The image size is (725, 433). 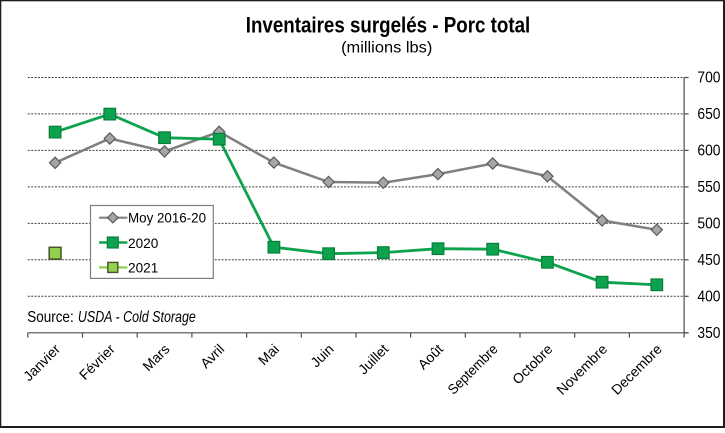 I want to click on svg-text: 500, so click(x=708, y=224).